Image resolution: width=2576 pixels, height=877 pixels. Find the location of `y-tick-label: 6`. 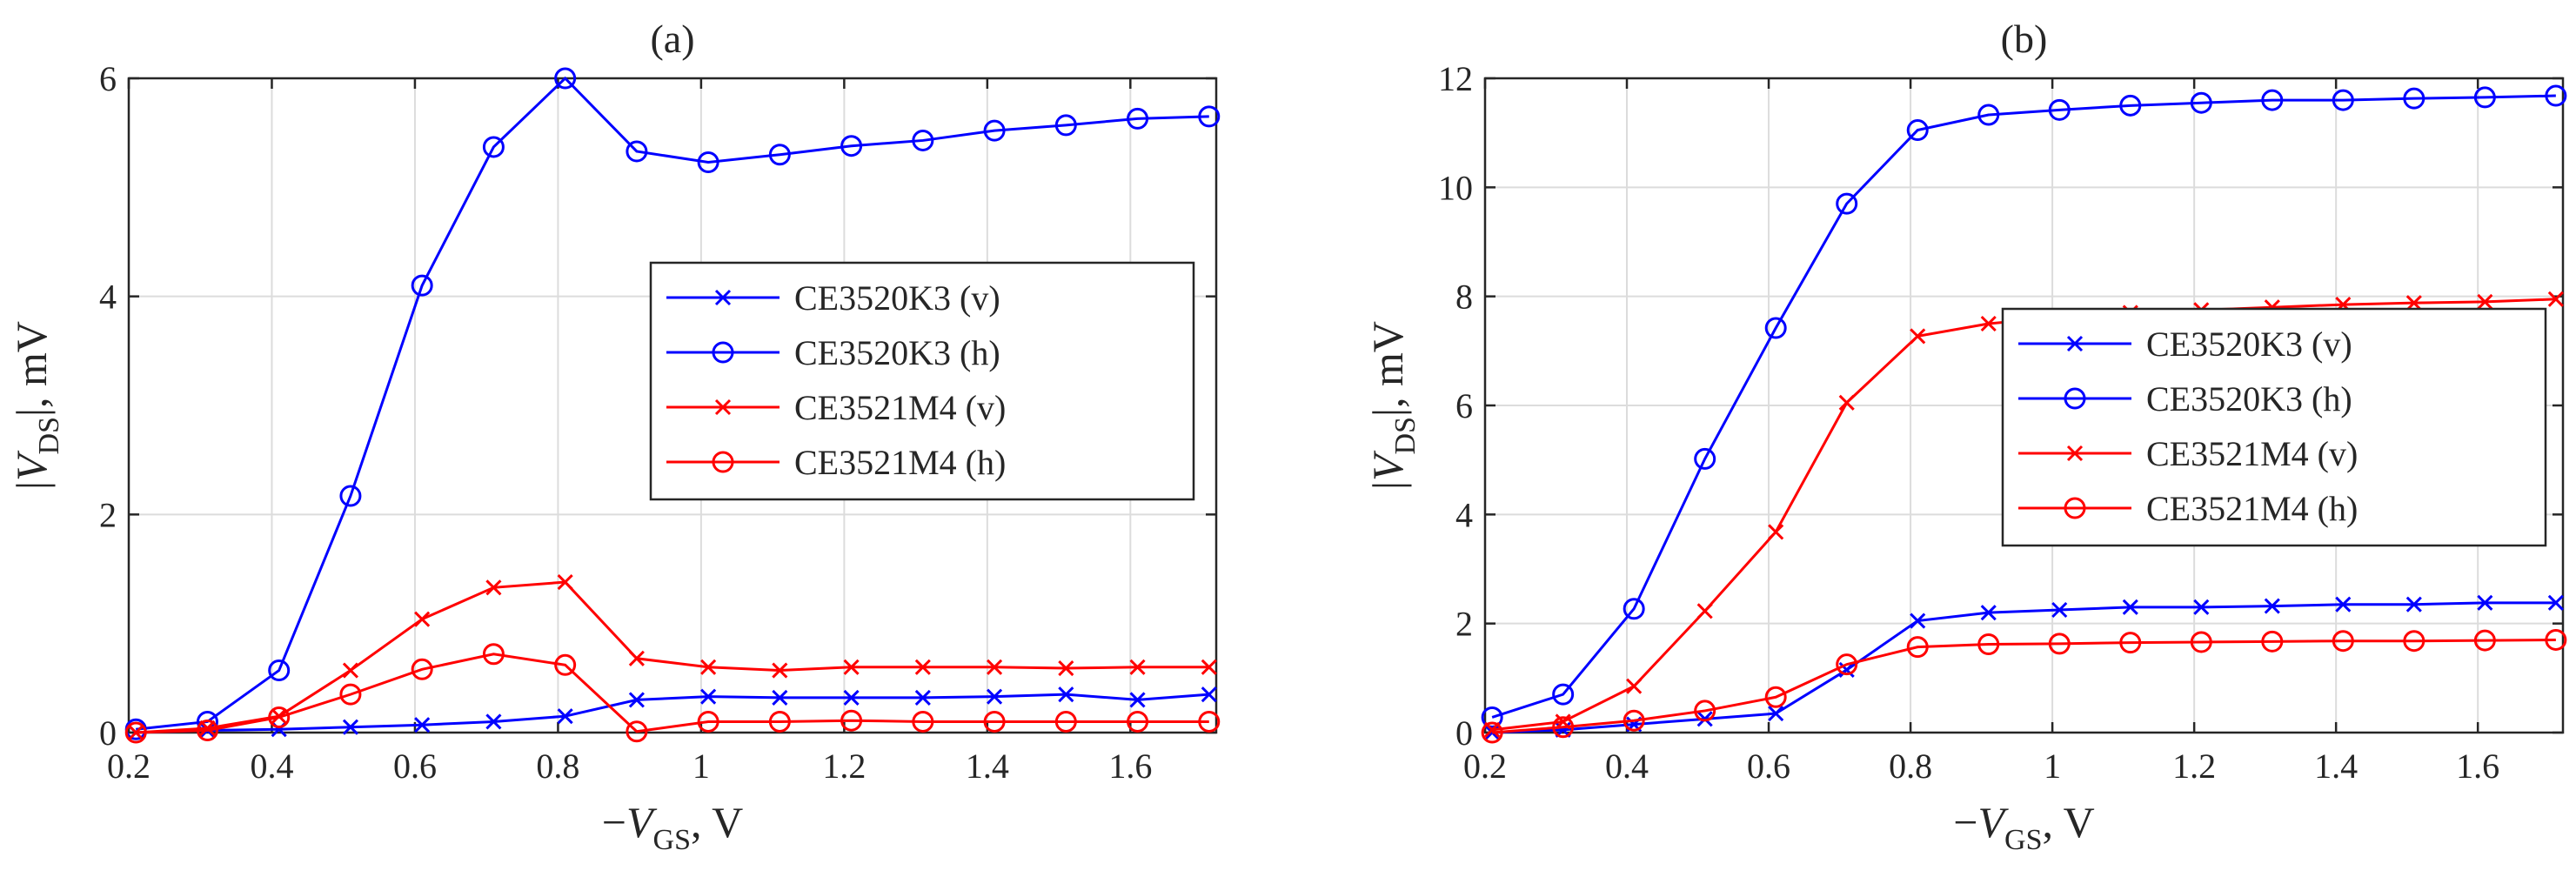

y-tick-label: 6 is located at coordinates (108, 79).